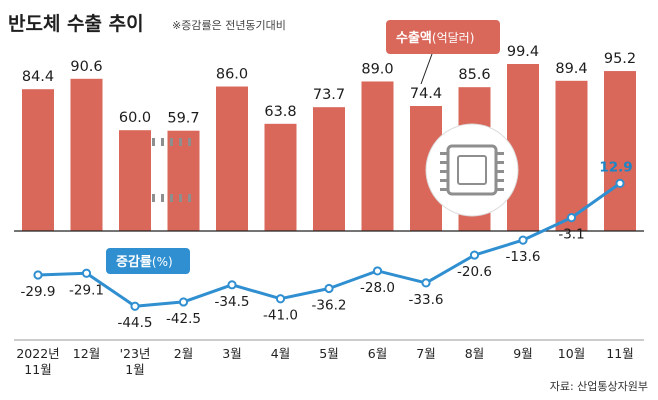  I want to click on bar-value-label: 73.7, so click(329, 95).